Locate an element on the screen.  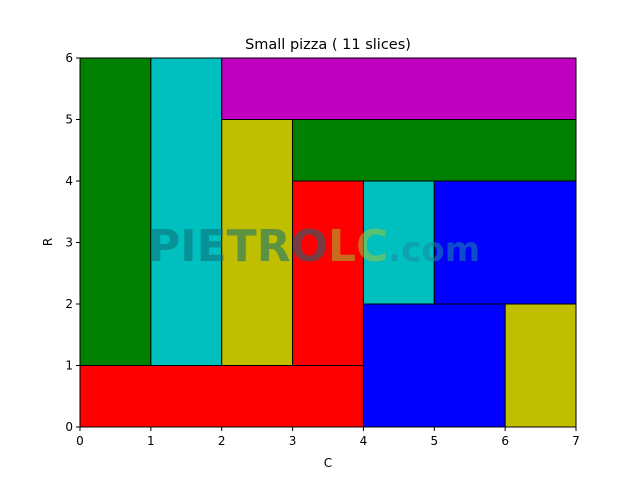
y-axis-ticks: 0 1 2 3 4 5 6 is located at coordinates (72, 242).